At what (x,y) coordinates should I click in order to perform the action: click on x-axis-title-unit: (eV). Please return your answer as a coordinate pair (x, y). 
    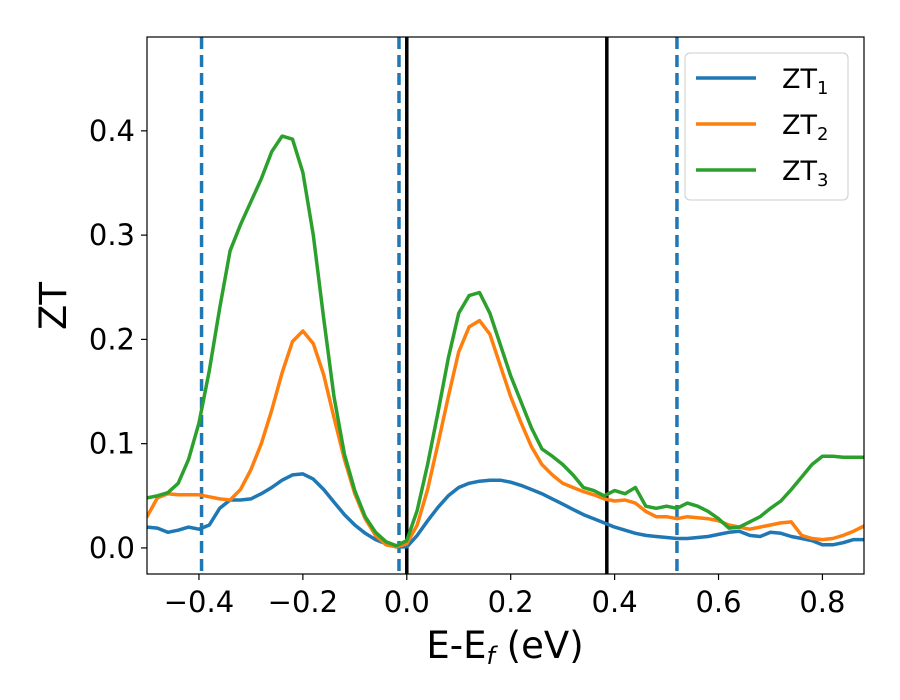
    Looking at the image, I should click on (539, 645).